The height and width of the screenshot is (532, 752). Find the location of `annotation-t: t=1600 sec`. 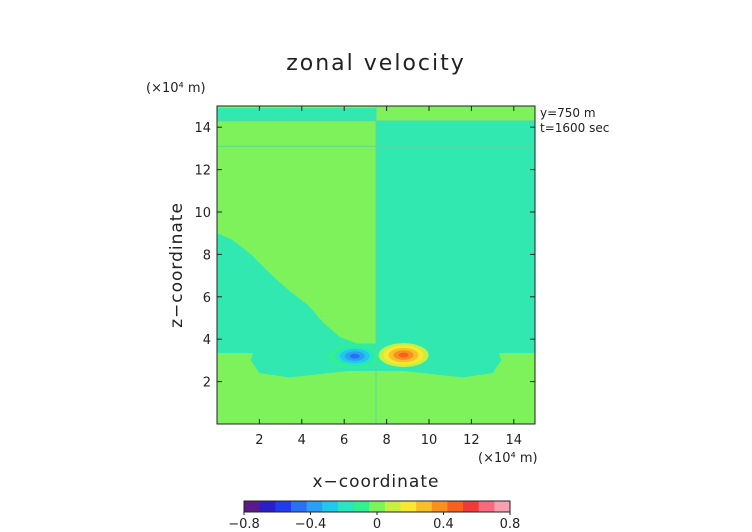

annotation-t: t=1600 sec is located at coordinates (574, 128).